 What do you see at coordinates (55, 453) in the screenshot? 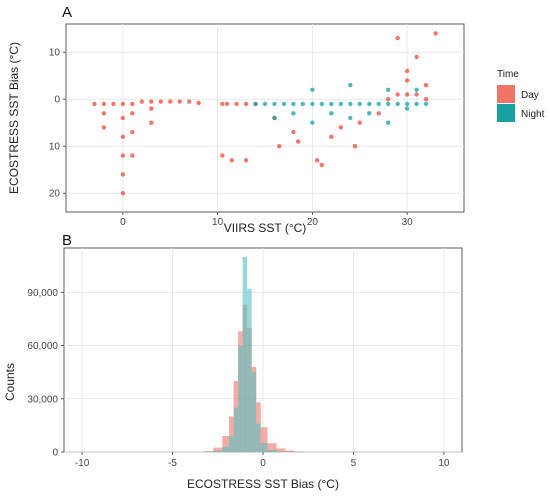
I see `panel-b-y-tick-label: 0` at bounding box center [55, 453].